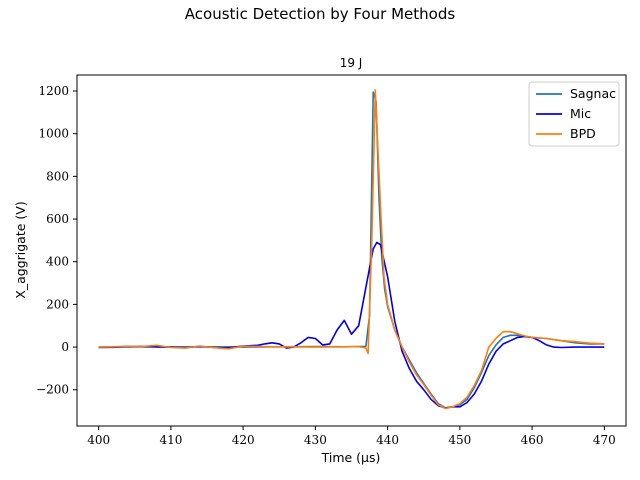 The width and height of the screenshot is (640, 480). I want to click on y-ticks: −200 0 200 400 600 800 1000 1200, so click(56, 240).